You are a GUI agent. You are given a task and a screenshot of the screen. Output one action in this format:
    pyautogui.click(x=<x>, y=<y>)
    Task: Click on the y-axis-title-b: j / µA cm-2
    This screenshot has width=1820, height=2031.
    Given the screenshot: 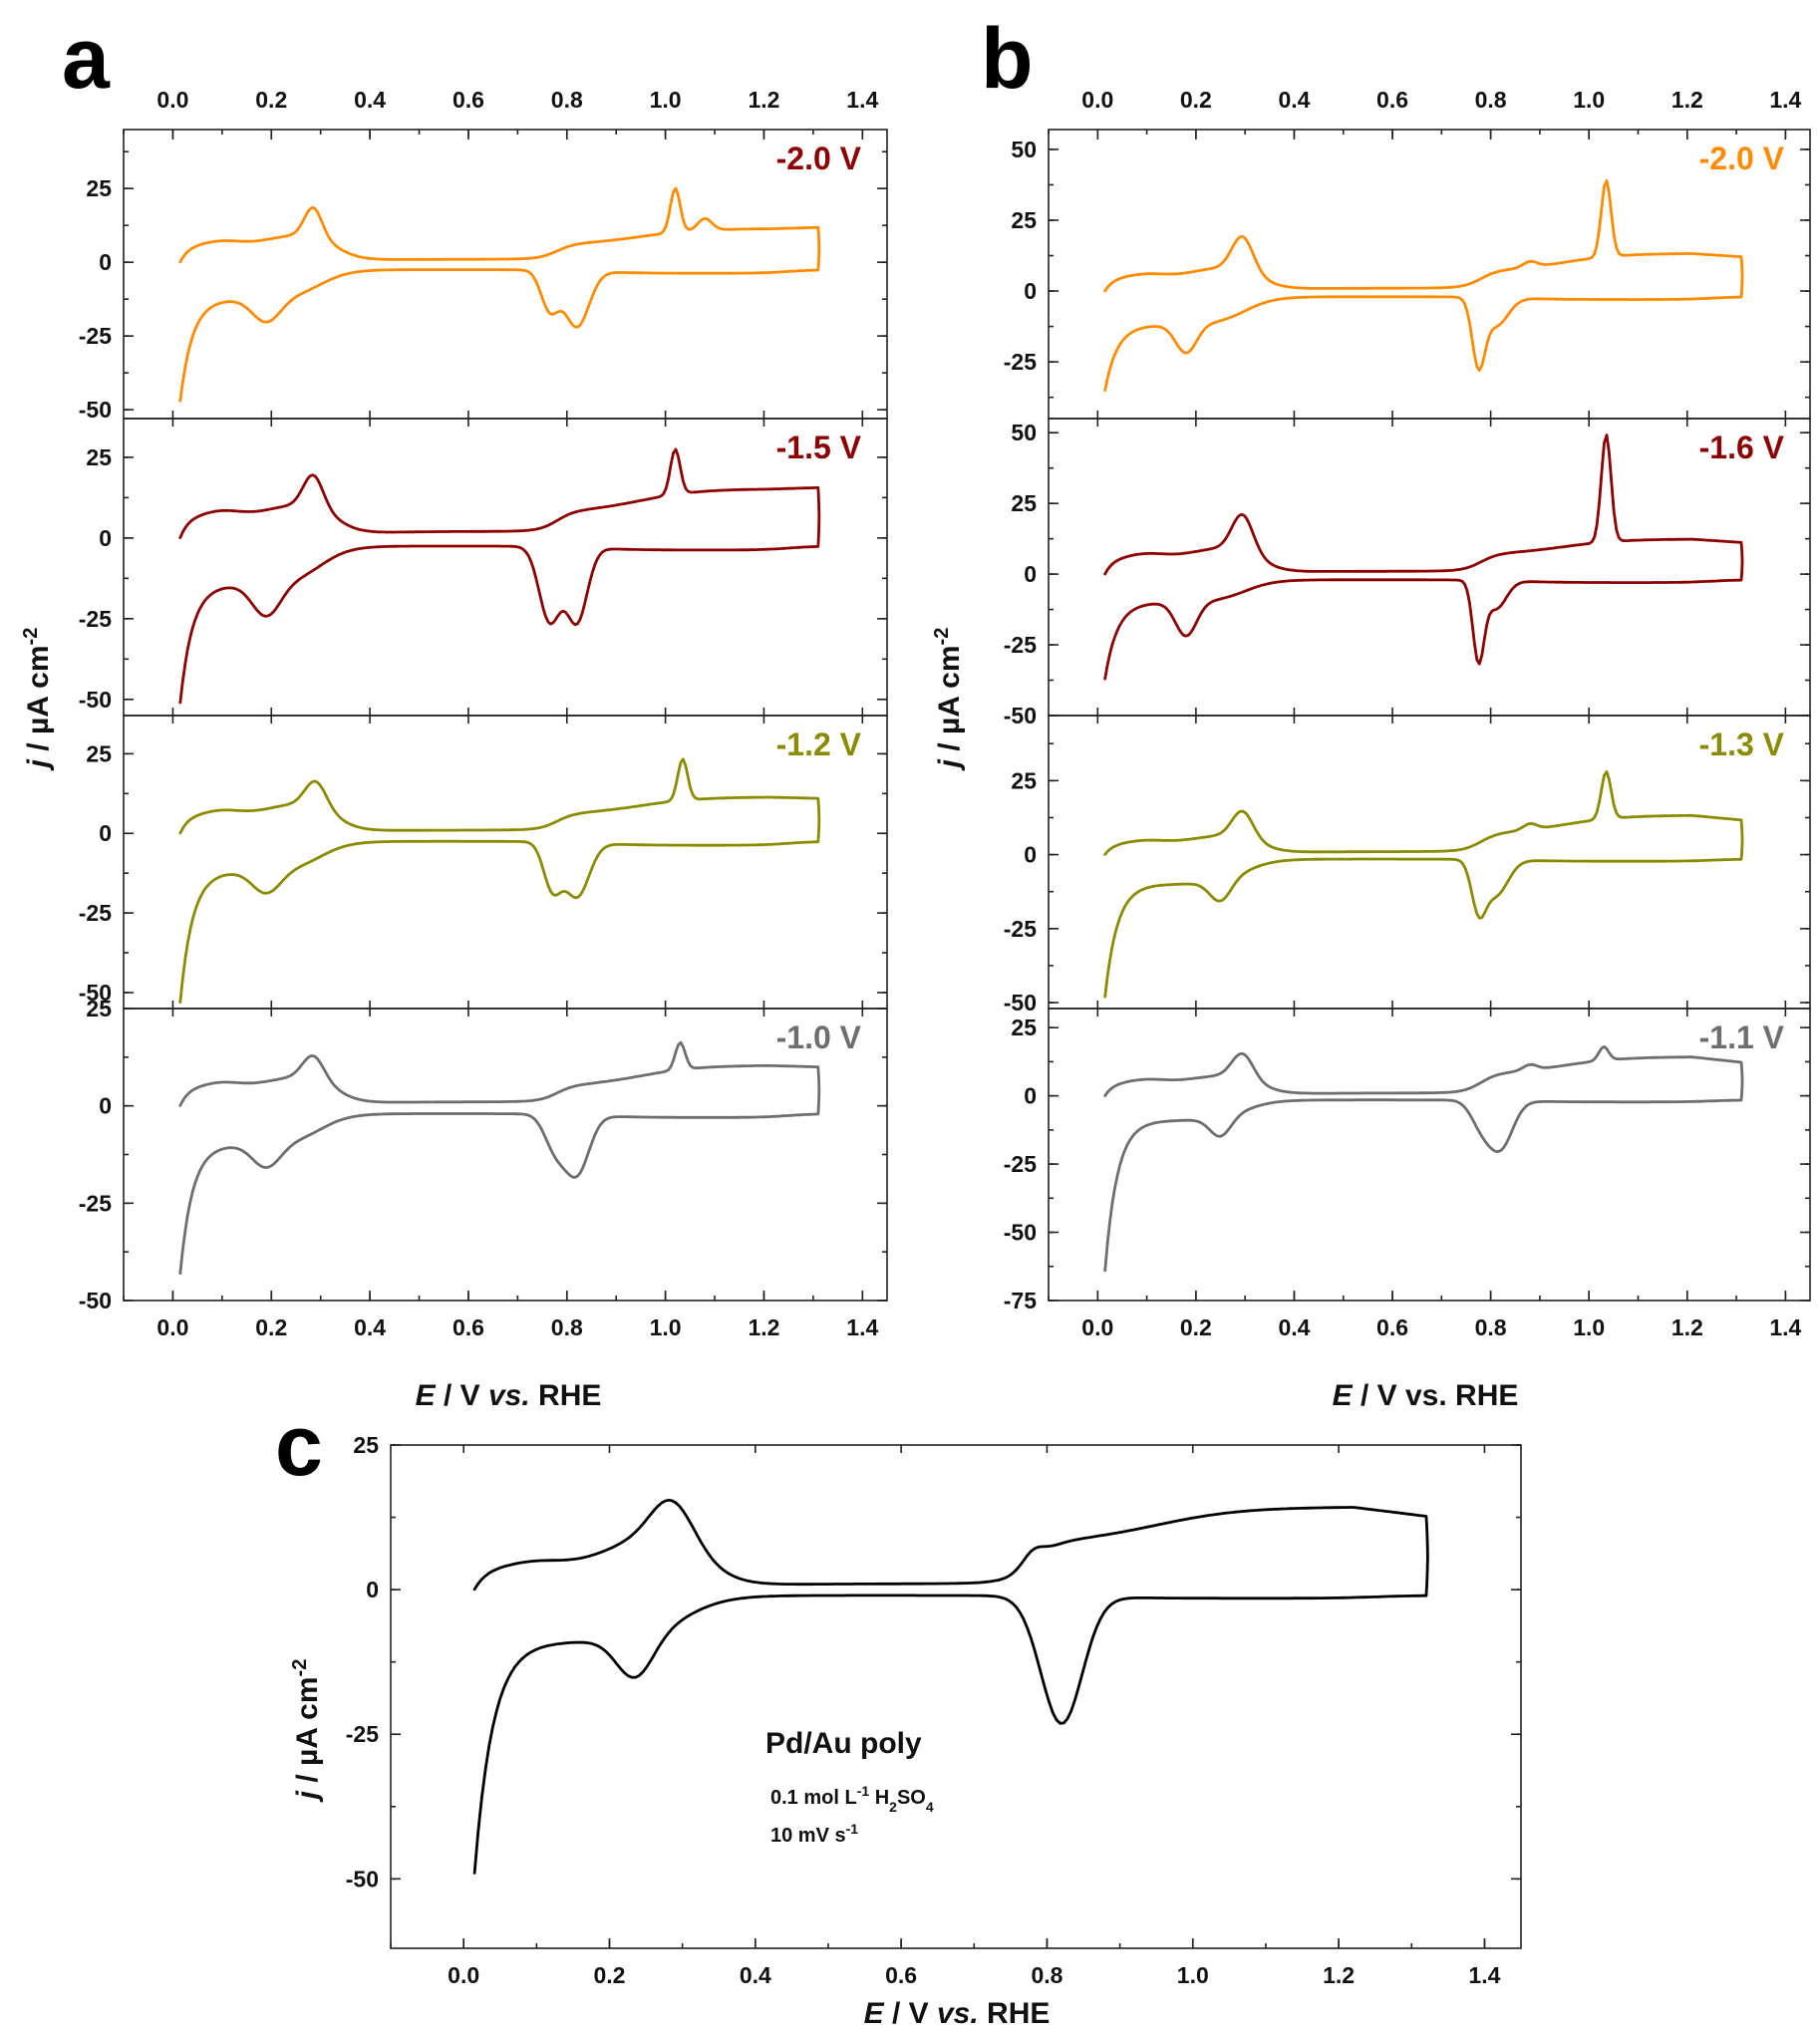 What is the action you would take?
    pyautogui.click(x=948, y=700)
    